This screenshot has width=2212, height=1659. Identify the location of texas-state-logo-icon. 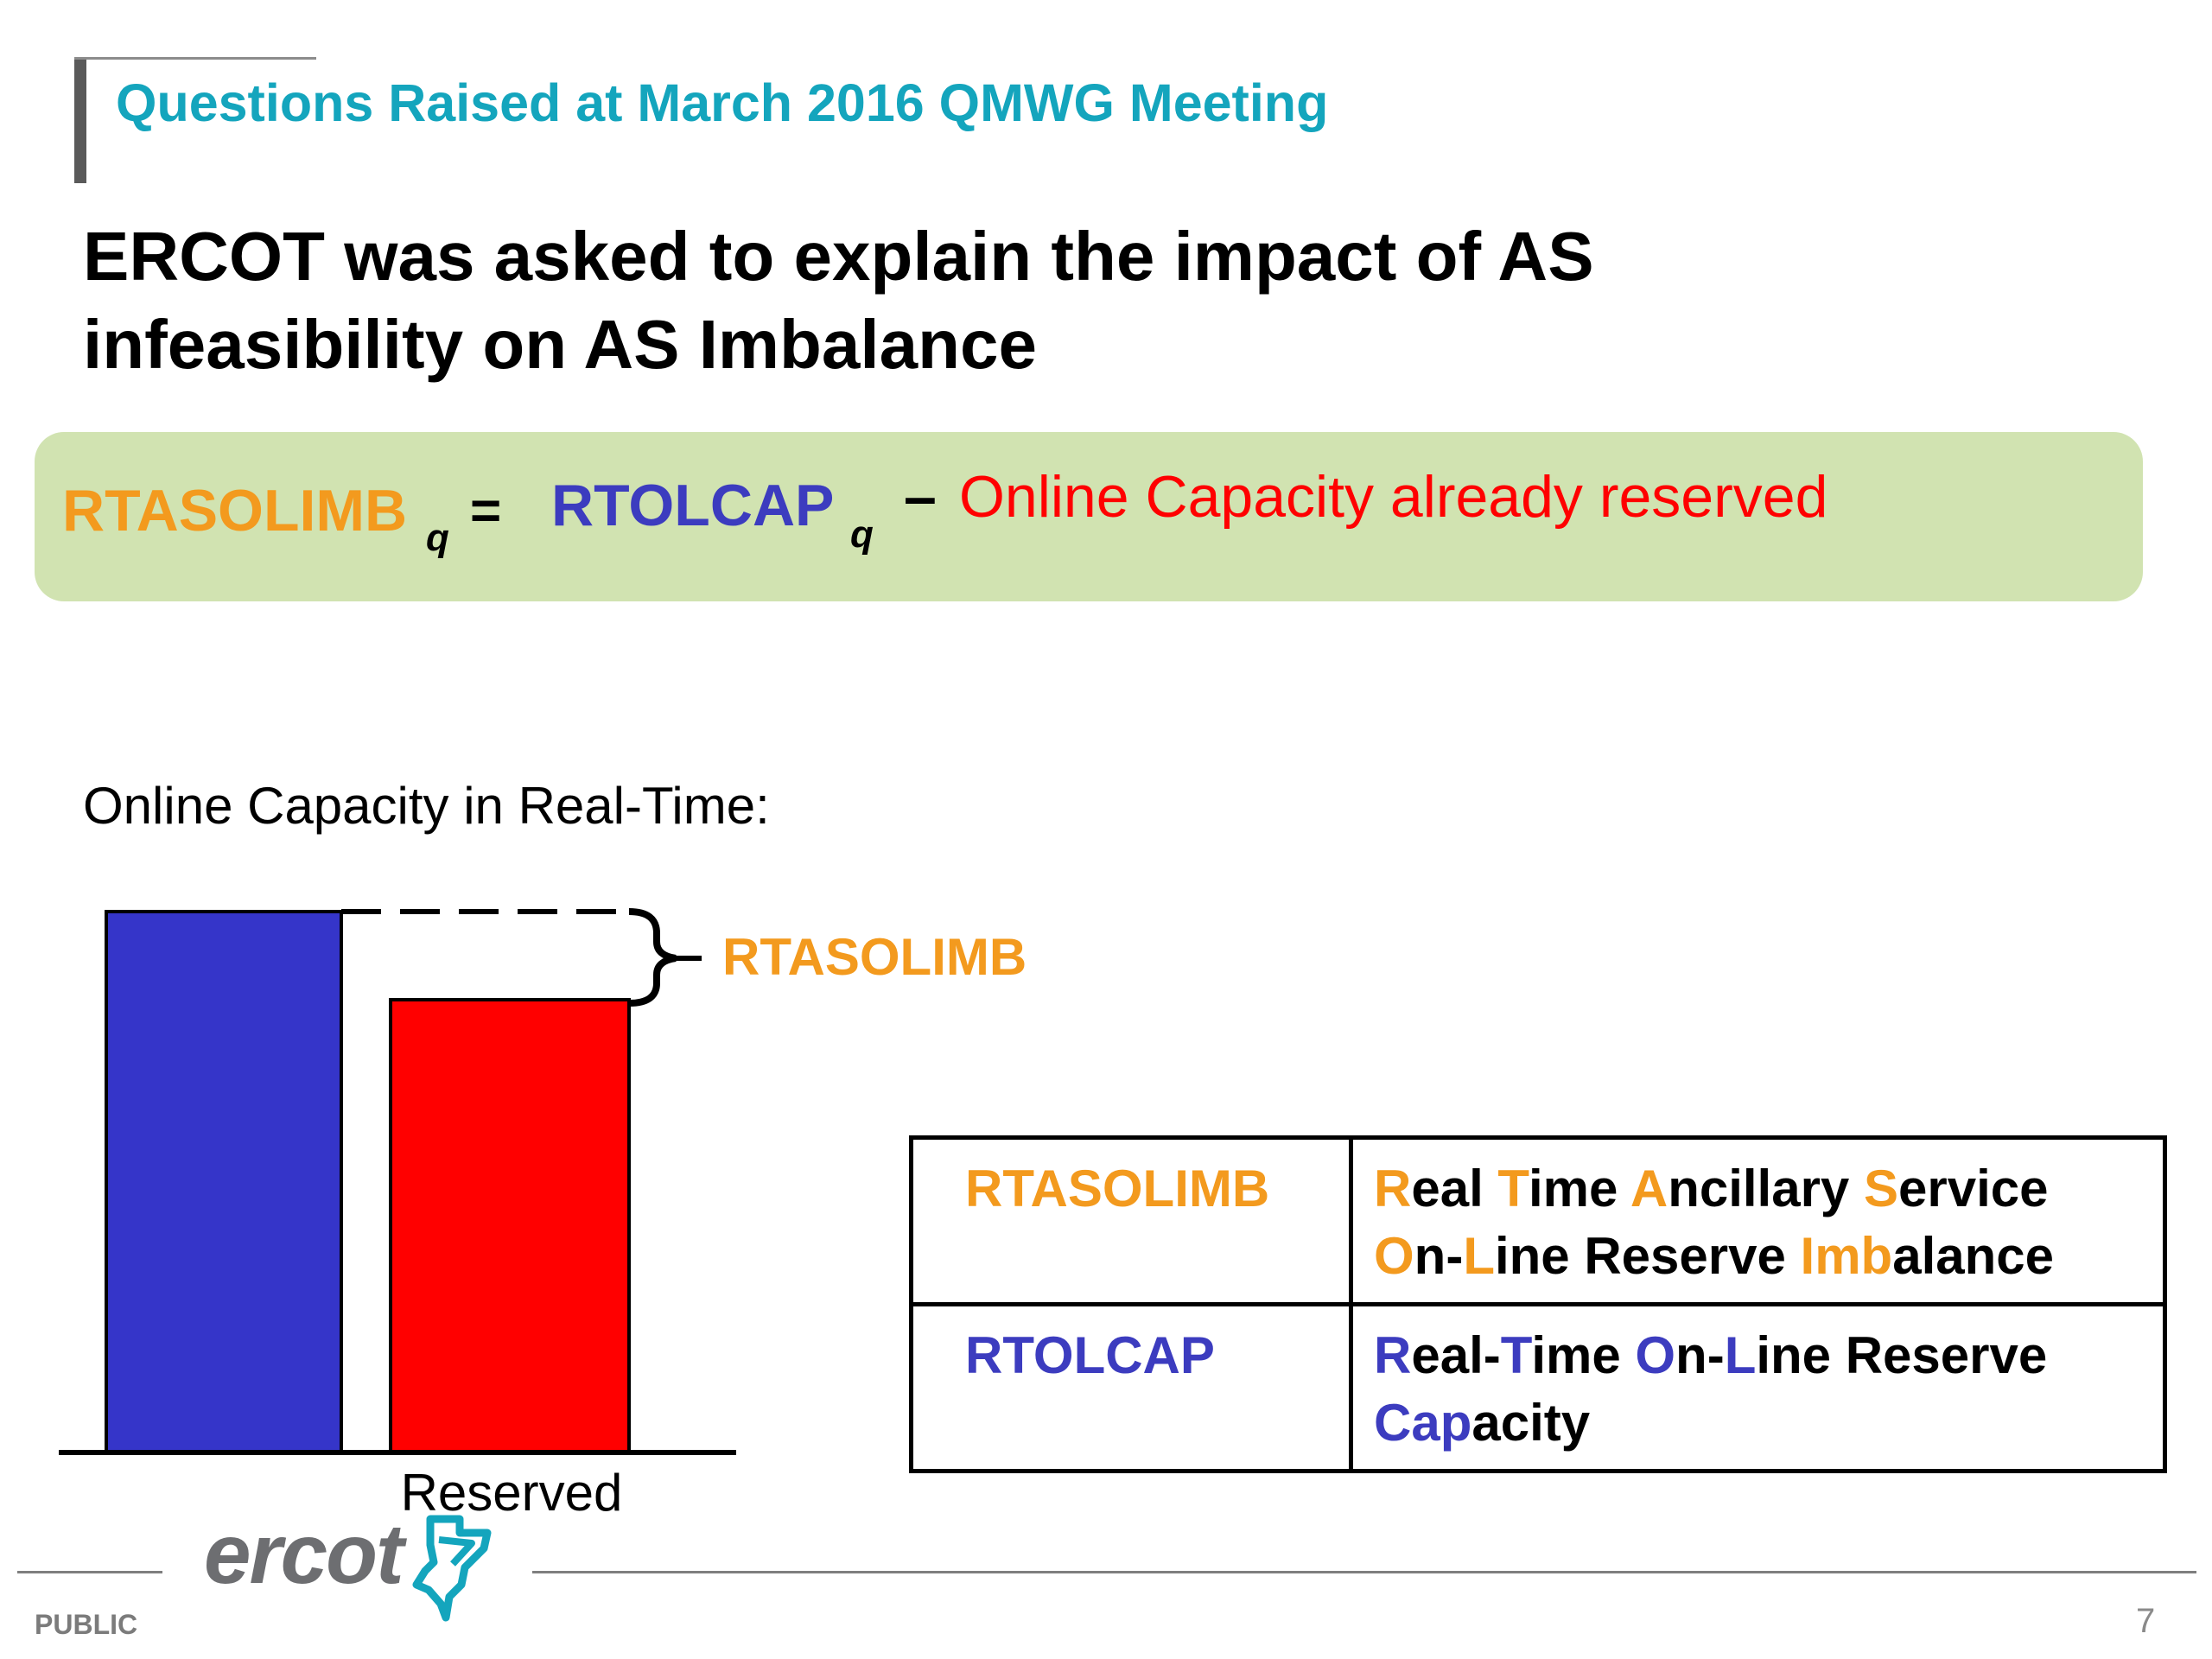
(452, 1568).